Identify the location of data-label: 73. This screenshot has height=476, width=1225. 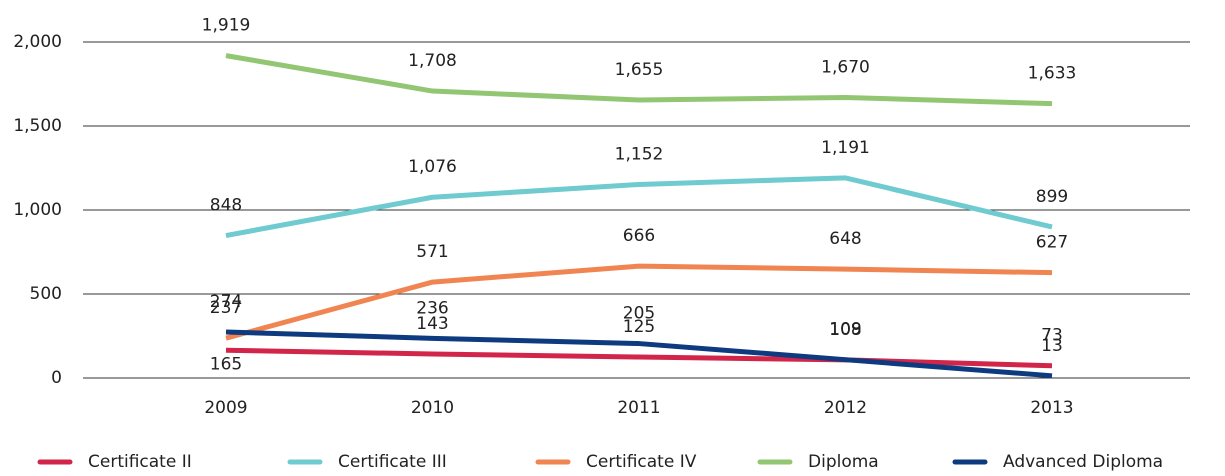
(1052, 336).